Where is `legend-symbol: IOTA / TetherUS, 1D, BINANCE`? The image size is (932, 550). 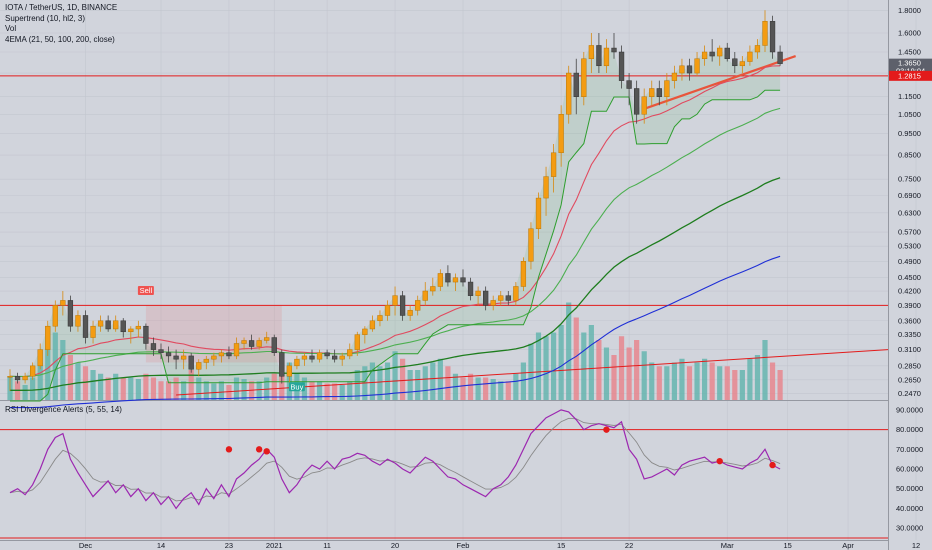 legend-symbol: IOTA / TetherUS, 1D, BINANCE is located at coordinates (61, 7).